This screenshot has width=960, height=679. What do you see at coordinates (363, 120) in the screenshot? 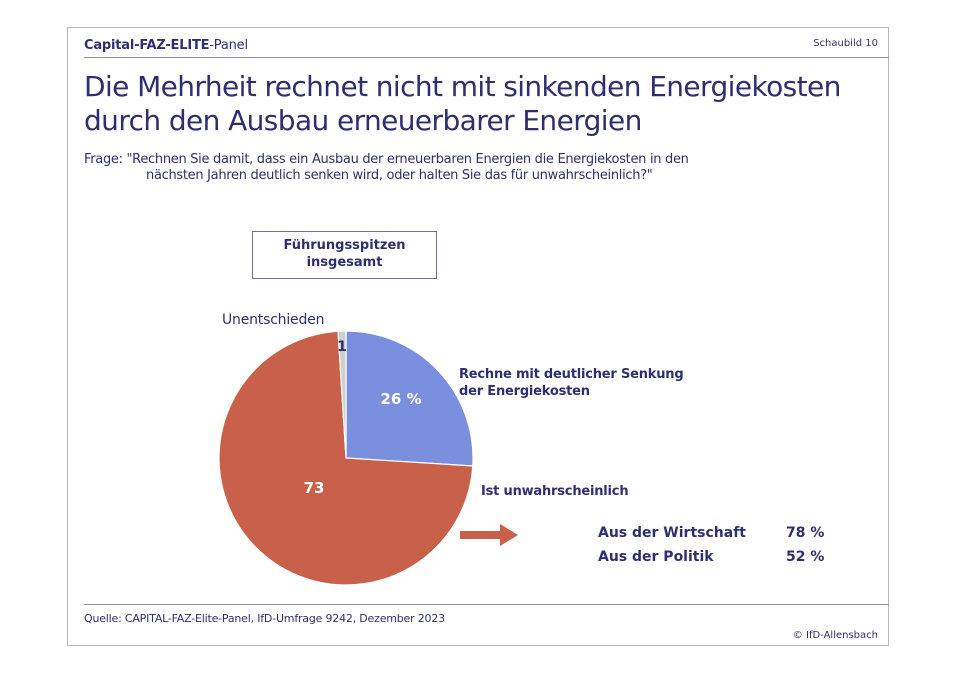
I see `title-line-2: durch den Ausbau erneuerbarer Energien` at bounding box center [363, 120].